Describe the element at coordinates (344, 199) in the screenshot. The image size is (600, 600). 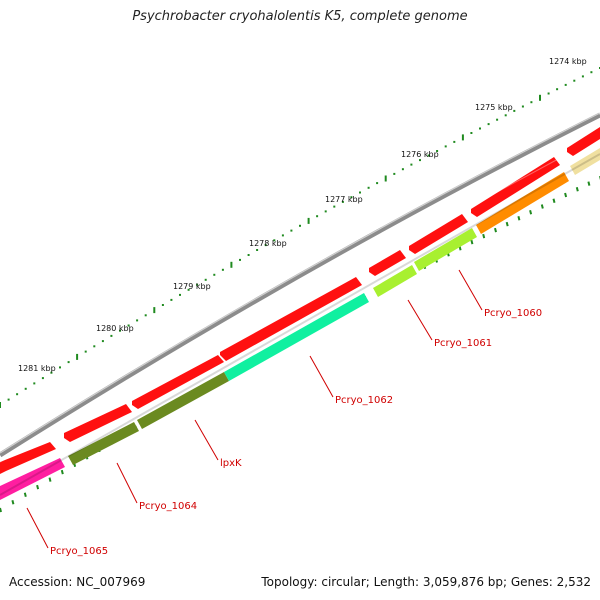
I see `kbp-label-1277: 1277 kbp` at that location.